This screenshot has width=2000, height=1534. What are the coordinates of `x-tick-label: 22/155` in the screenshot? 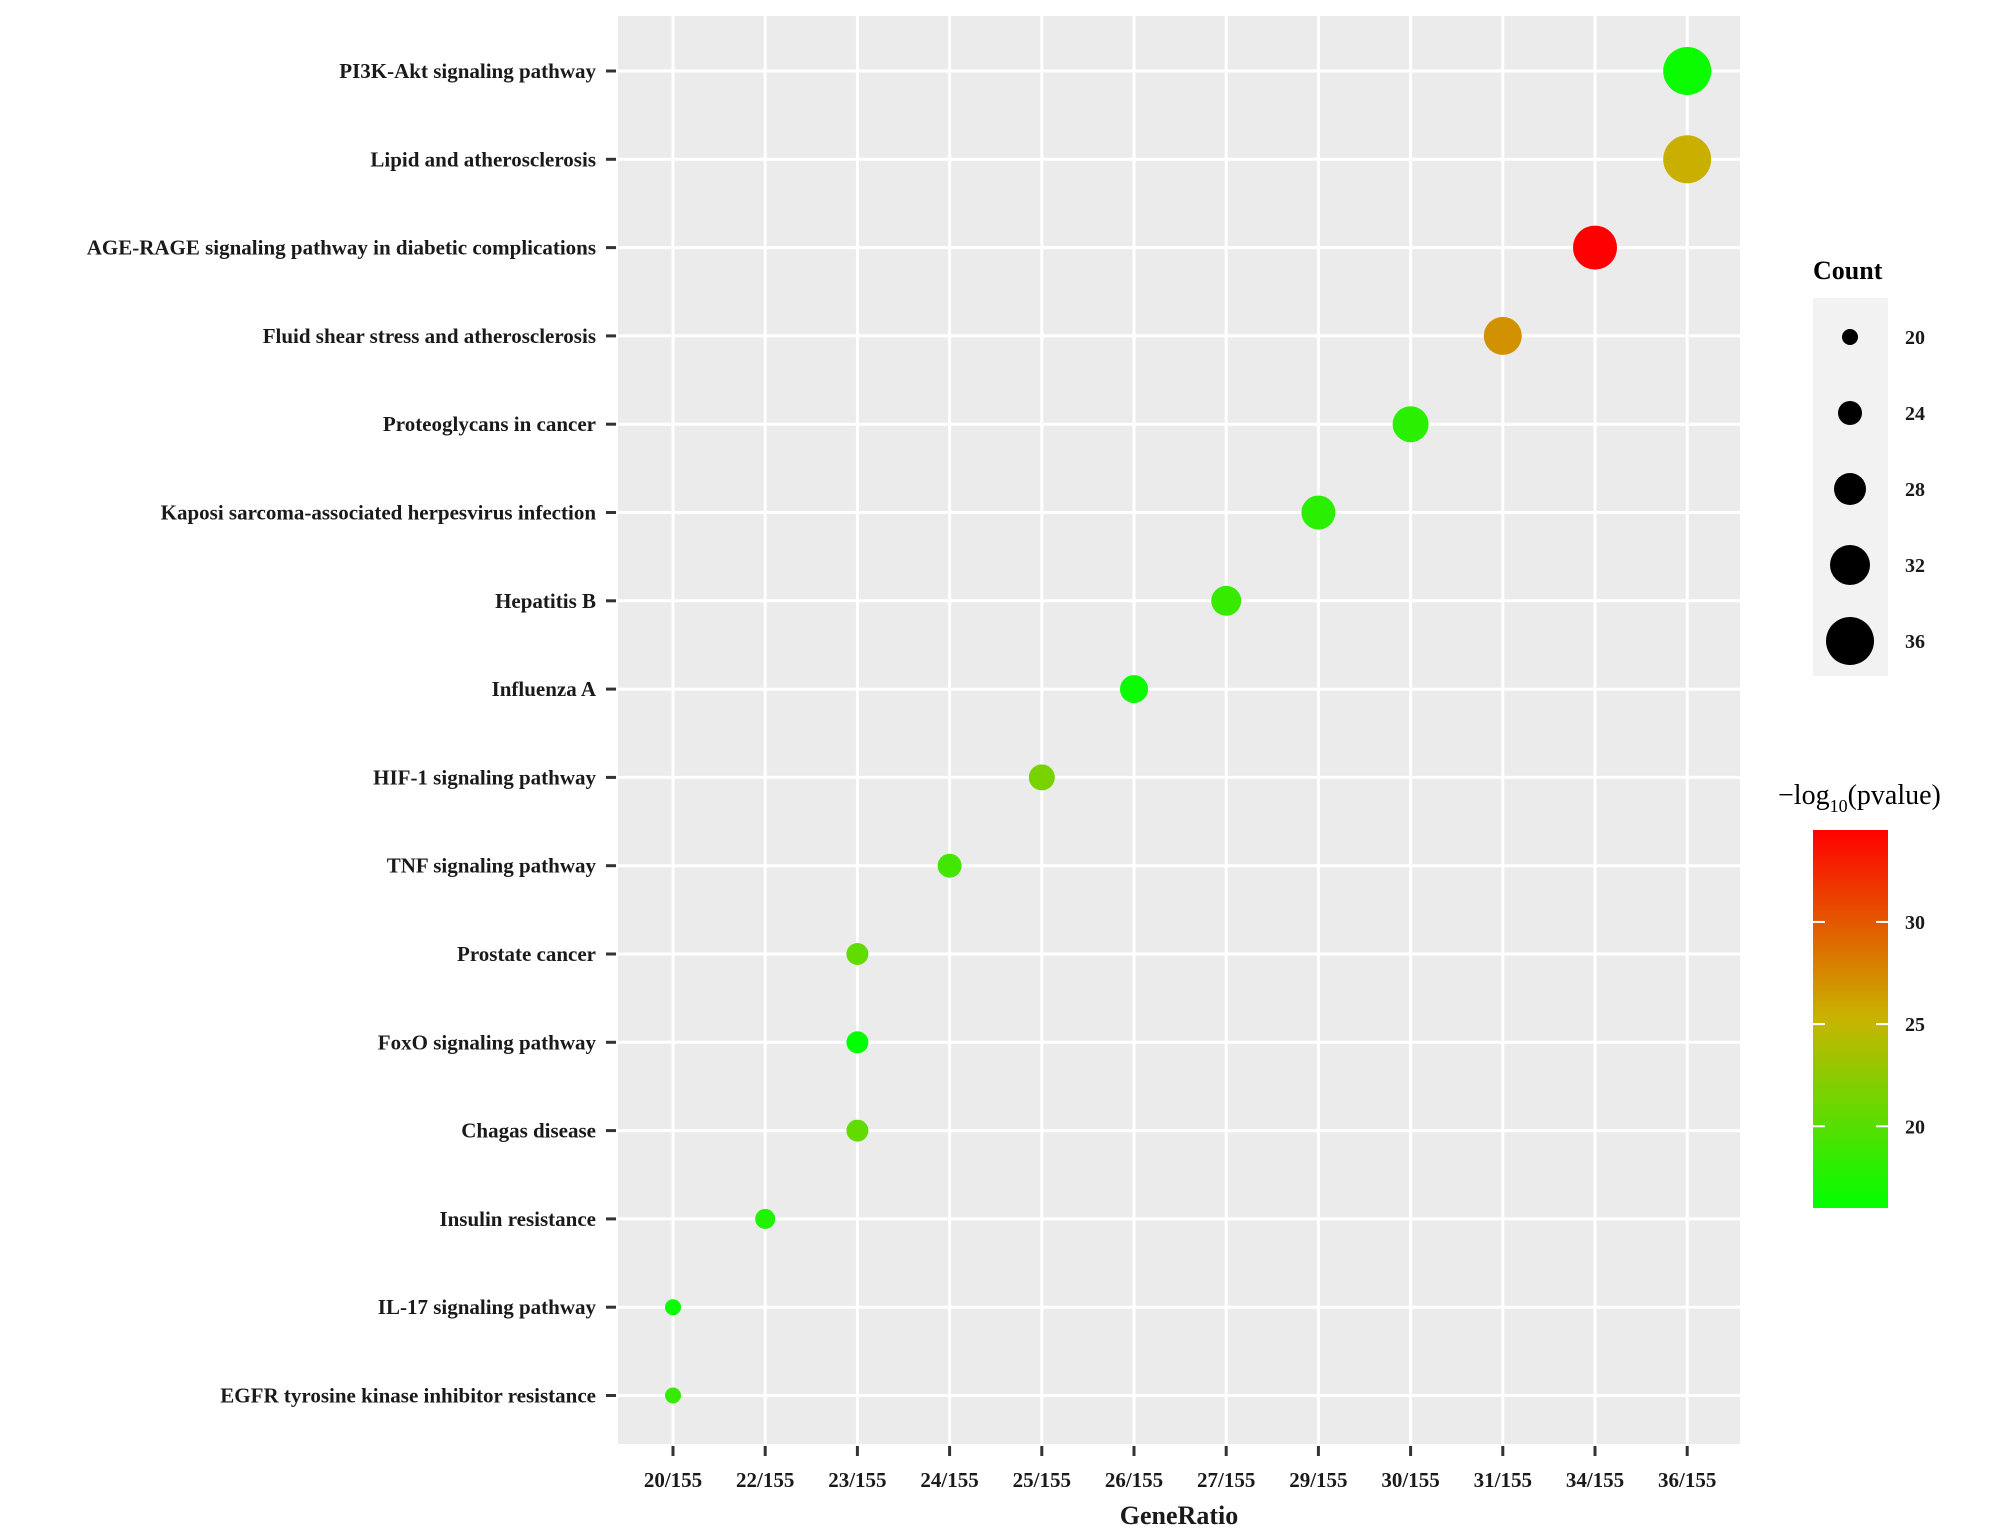 It's located at (765, 1480).